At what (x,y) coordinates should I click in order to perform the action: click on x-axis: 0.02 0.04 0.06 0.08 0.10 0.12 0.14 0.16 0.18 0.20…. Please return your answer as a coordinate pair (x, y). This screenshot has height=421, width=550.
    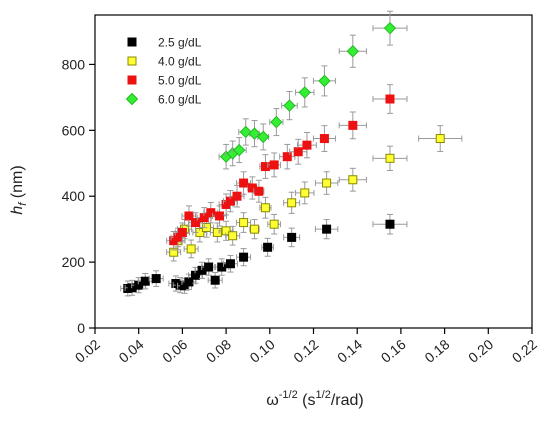
    Looking at the image, I should click on (306, 347).